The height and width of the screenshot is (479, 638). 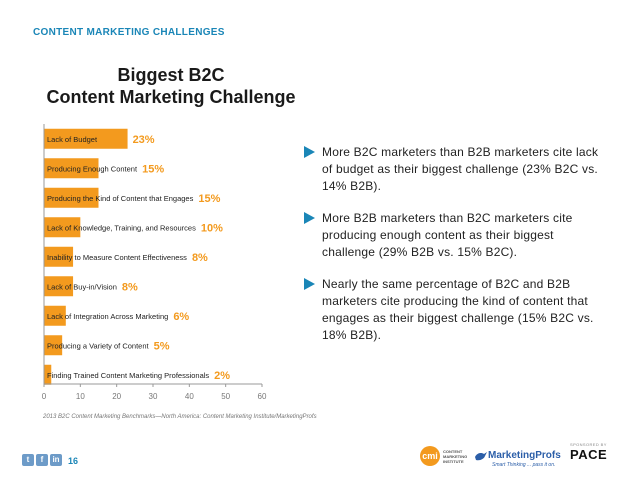 What do you see at coordinates (189, 396) in the screenshot?
I see `x-tick-label: 40` at bounding box center [189, 396].